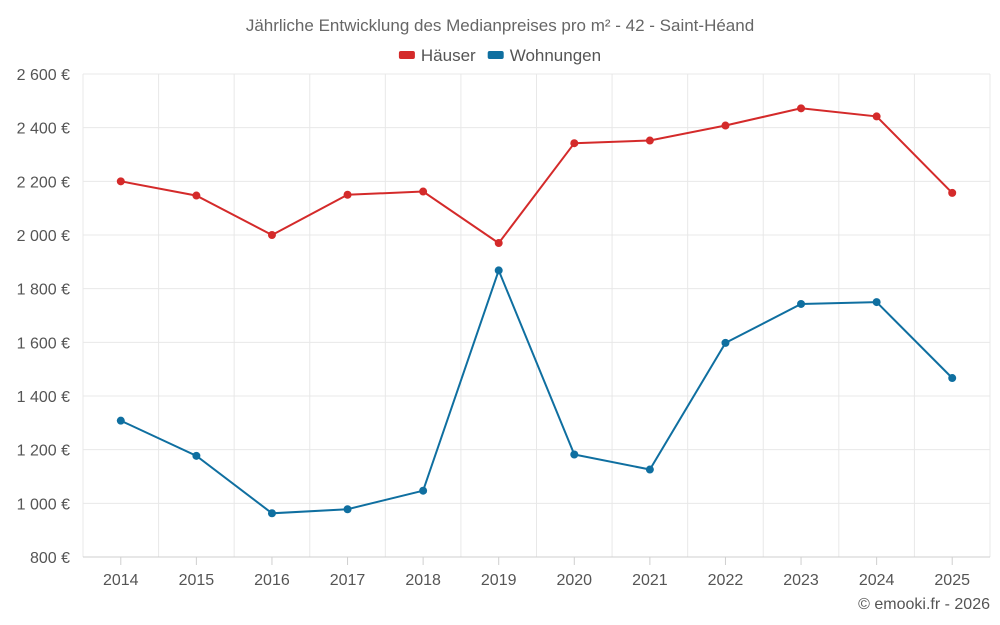 Image resolution: width=1000 pixels, height=625 pixels. What do you see at coordinates (348, 580) in the screenshot?
I see `x-tick-label: 2017` at bounding box center [348, 580].